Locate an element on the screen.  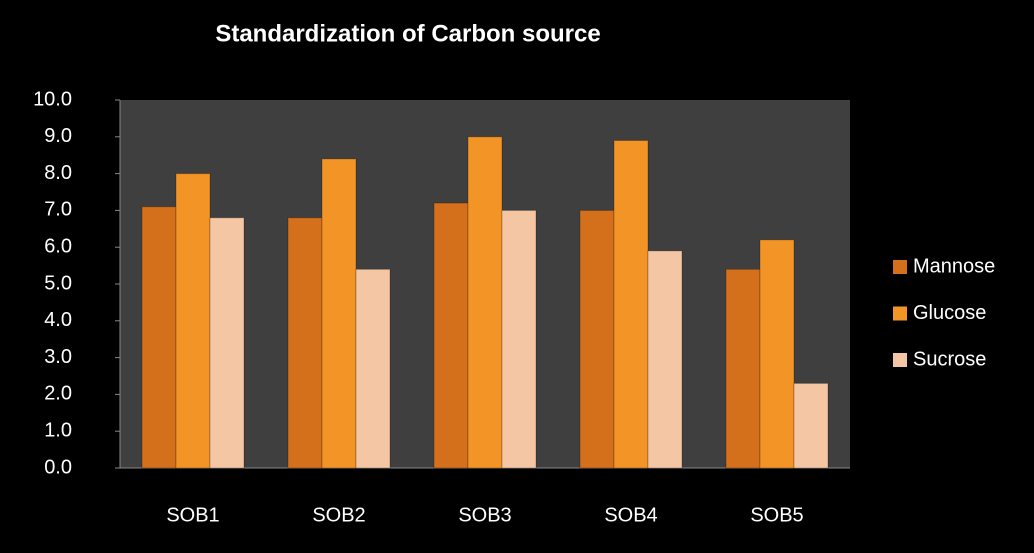
x-tick-label: SOB2 is located at coordinates (338, 515).